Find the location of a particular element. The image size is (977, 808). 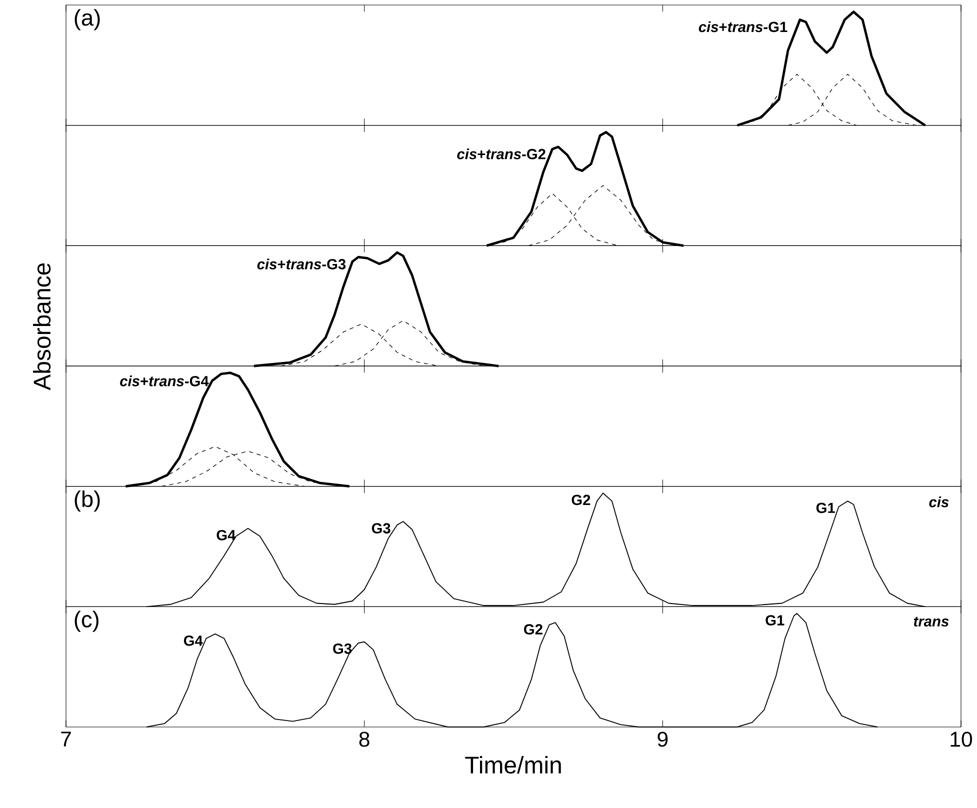

x-tick-label: 10 is located at coordinates (961, 739).